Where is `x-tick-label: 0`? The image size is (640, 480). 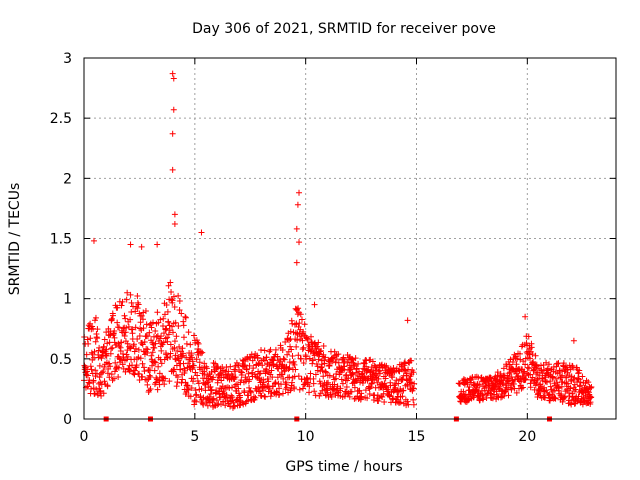 x-tick-label: 0 is located at coordinates (84, 437).